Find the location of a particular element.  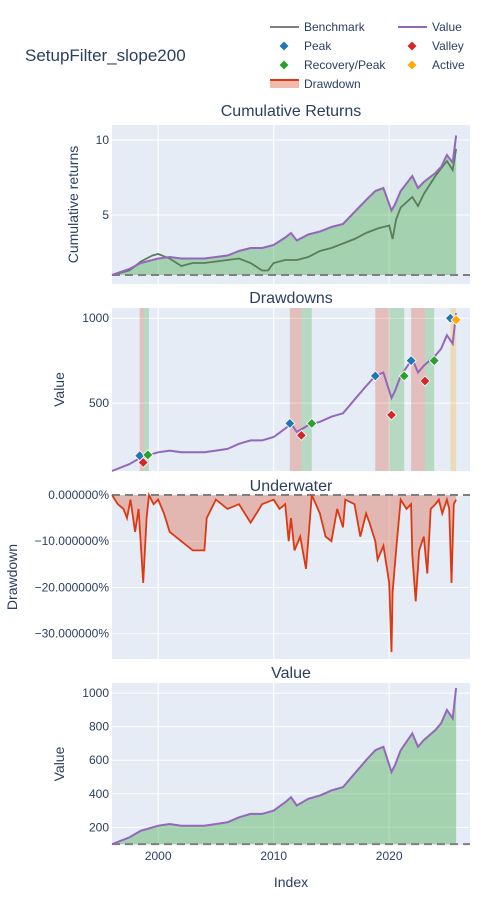

panel-title: Value is located at coordinates (291, 673).